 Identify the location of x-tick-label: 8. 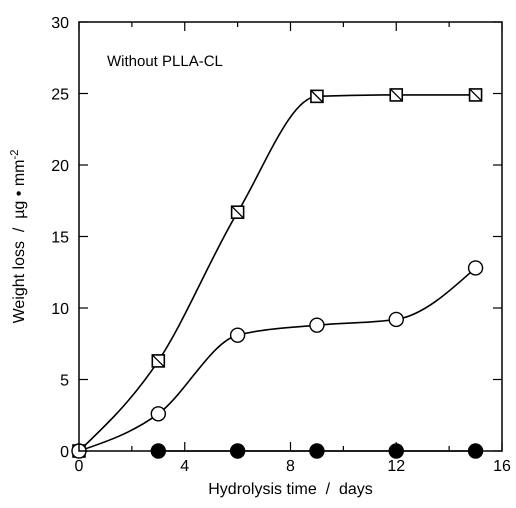
(291, 466).